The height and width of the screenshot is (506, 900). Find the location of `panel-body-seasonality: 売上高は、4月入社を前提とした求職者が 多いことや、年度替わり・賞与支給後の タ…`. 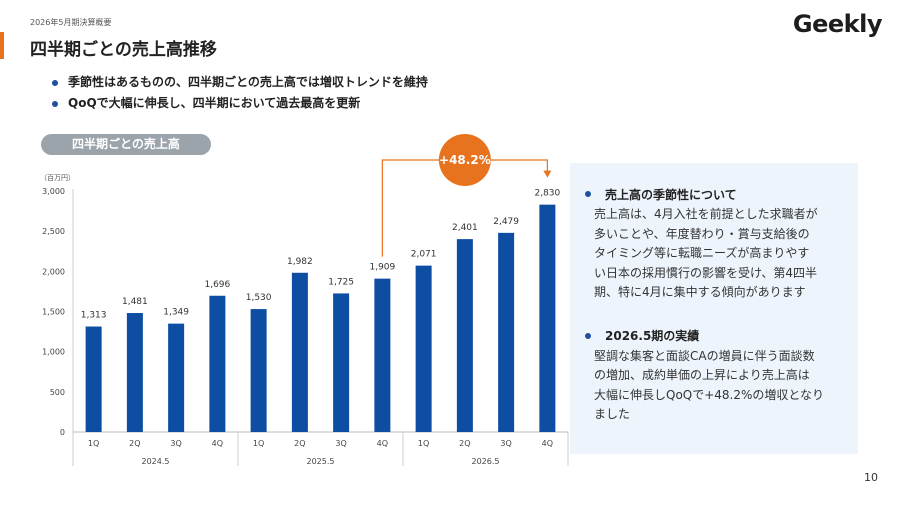

panel-body-seasonality: 売上高は、4月入社を前提とした求職者が 多いことや、年度替わり・賞与支給後の タ… is located at coordinates (706, 253).